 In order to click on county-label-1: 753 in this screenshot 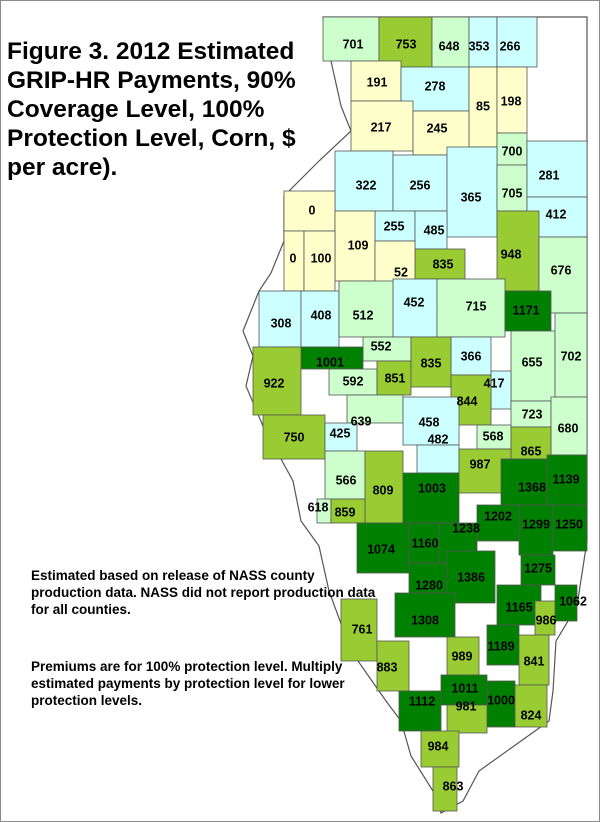, I will do `click(406, 44)`.